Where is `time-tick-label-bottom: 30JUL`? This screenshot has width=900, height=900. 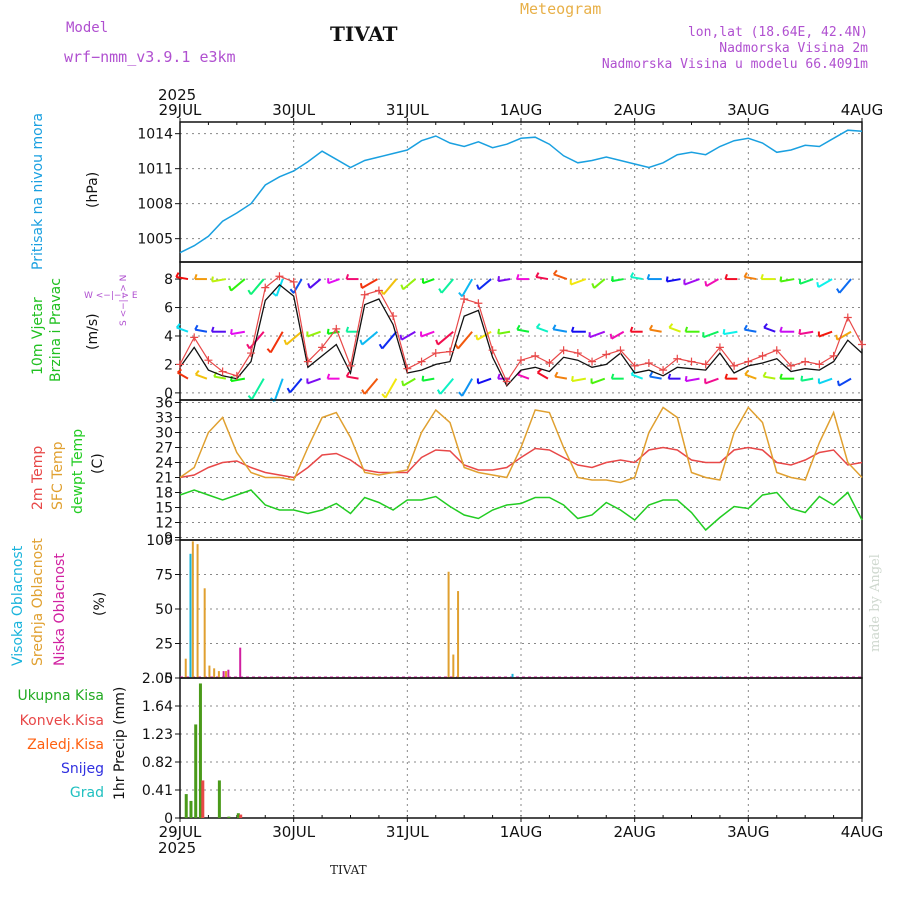 time-tick-label-bottom: 30JUL is located at coordinates (293, 832).